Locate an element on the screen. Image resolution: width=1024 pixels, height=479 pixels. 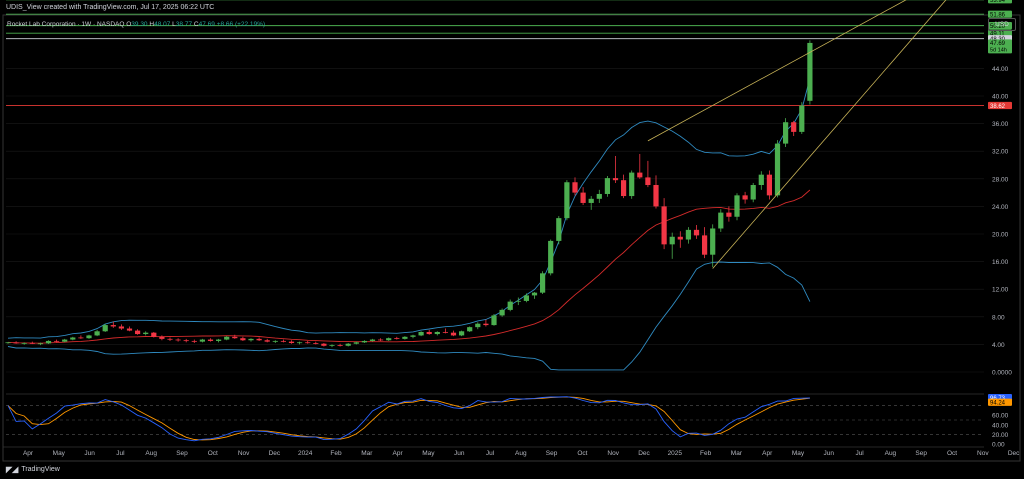
level-tag-label: 53.94 is located at coordinates (998, 2).